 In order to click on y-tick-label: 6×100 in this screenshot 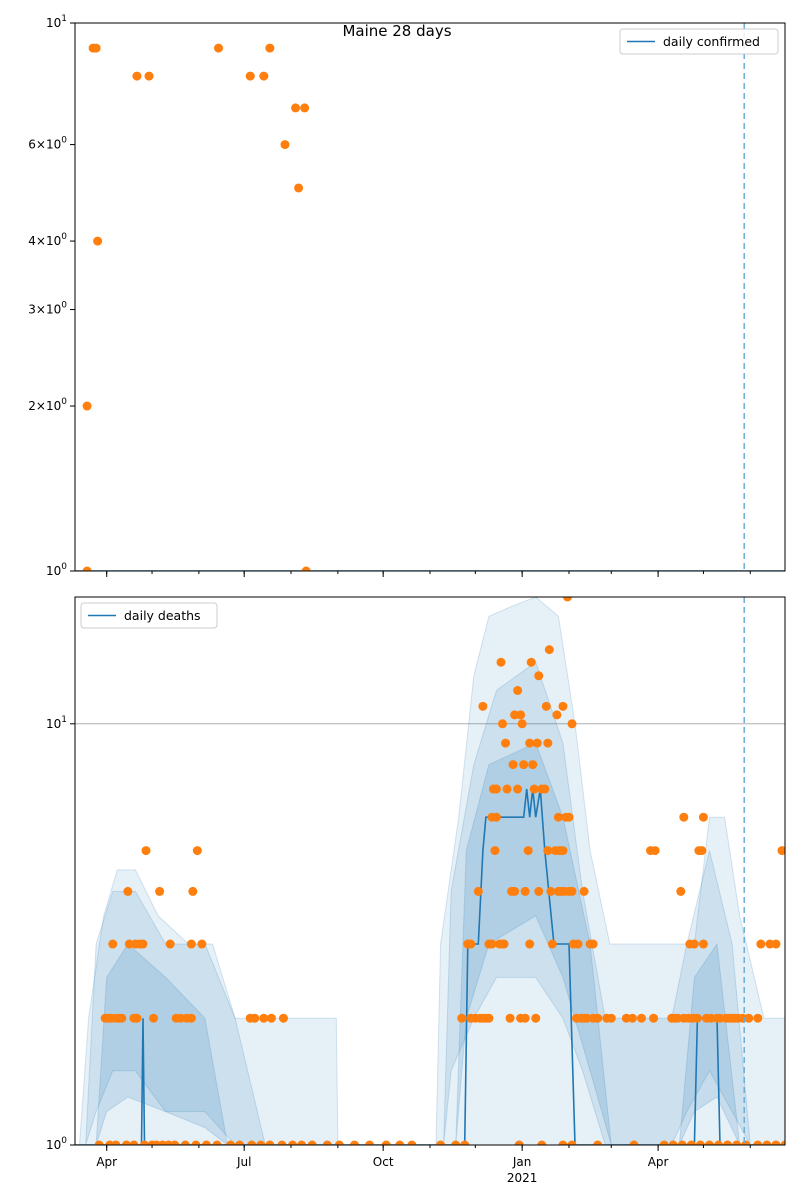, I will do `click(47, 144)`.